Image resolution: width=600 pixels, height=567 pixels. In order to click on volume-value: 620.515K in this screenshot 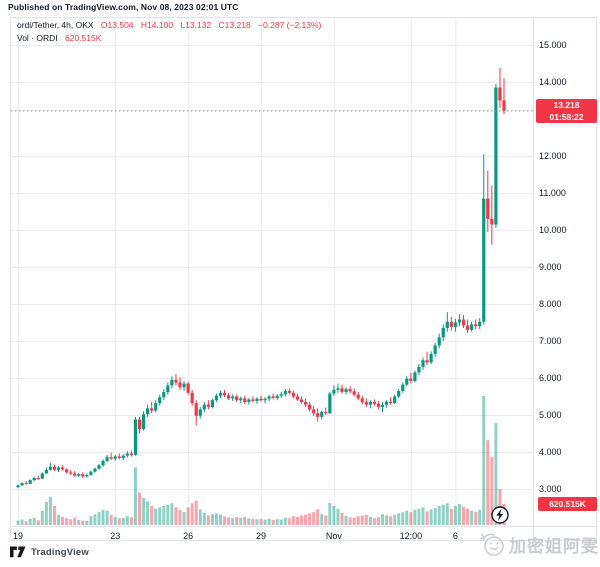, I will do `click(83, 38)`.